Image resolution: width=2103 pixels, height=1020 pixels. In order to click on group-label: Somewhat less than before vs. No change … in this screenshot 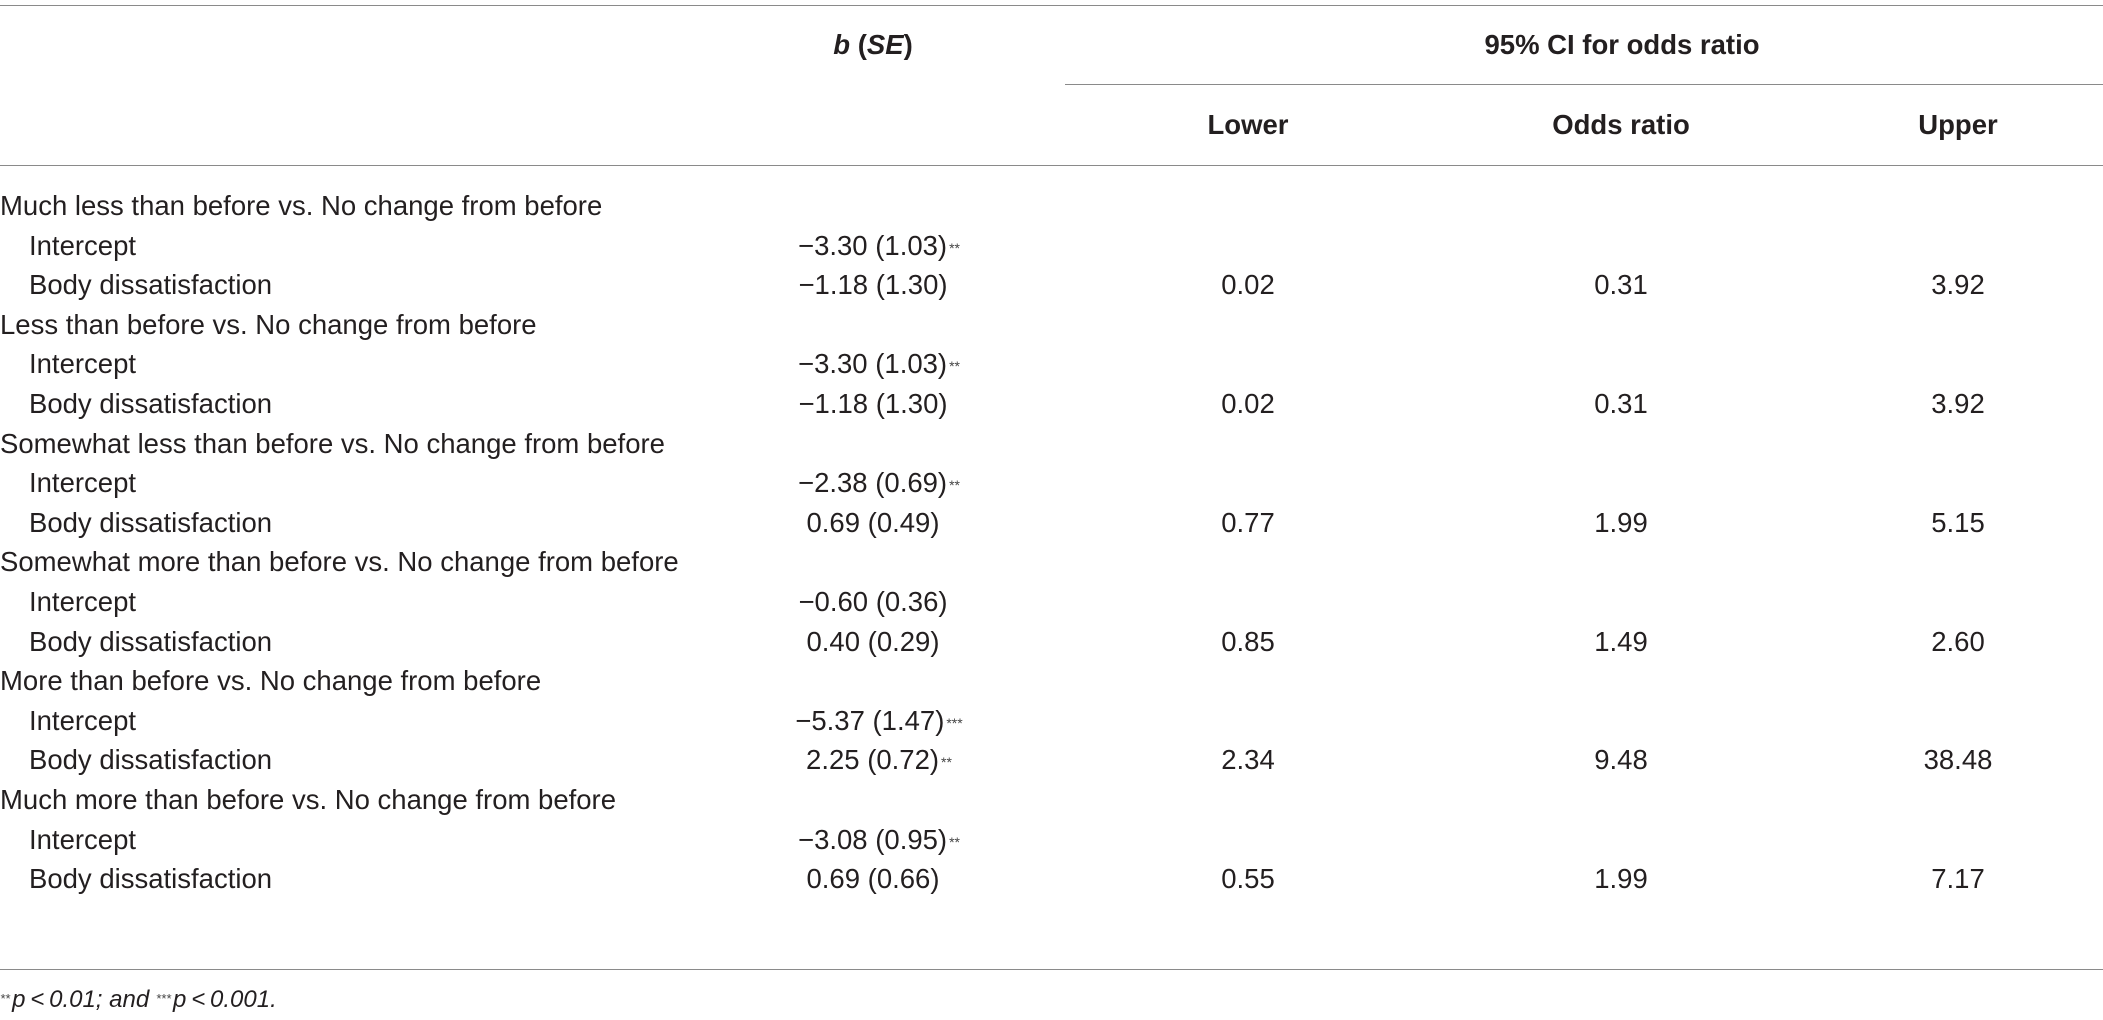, I will do `click(332, 443)`.